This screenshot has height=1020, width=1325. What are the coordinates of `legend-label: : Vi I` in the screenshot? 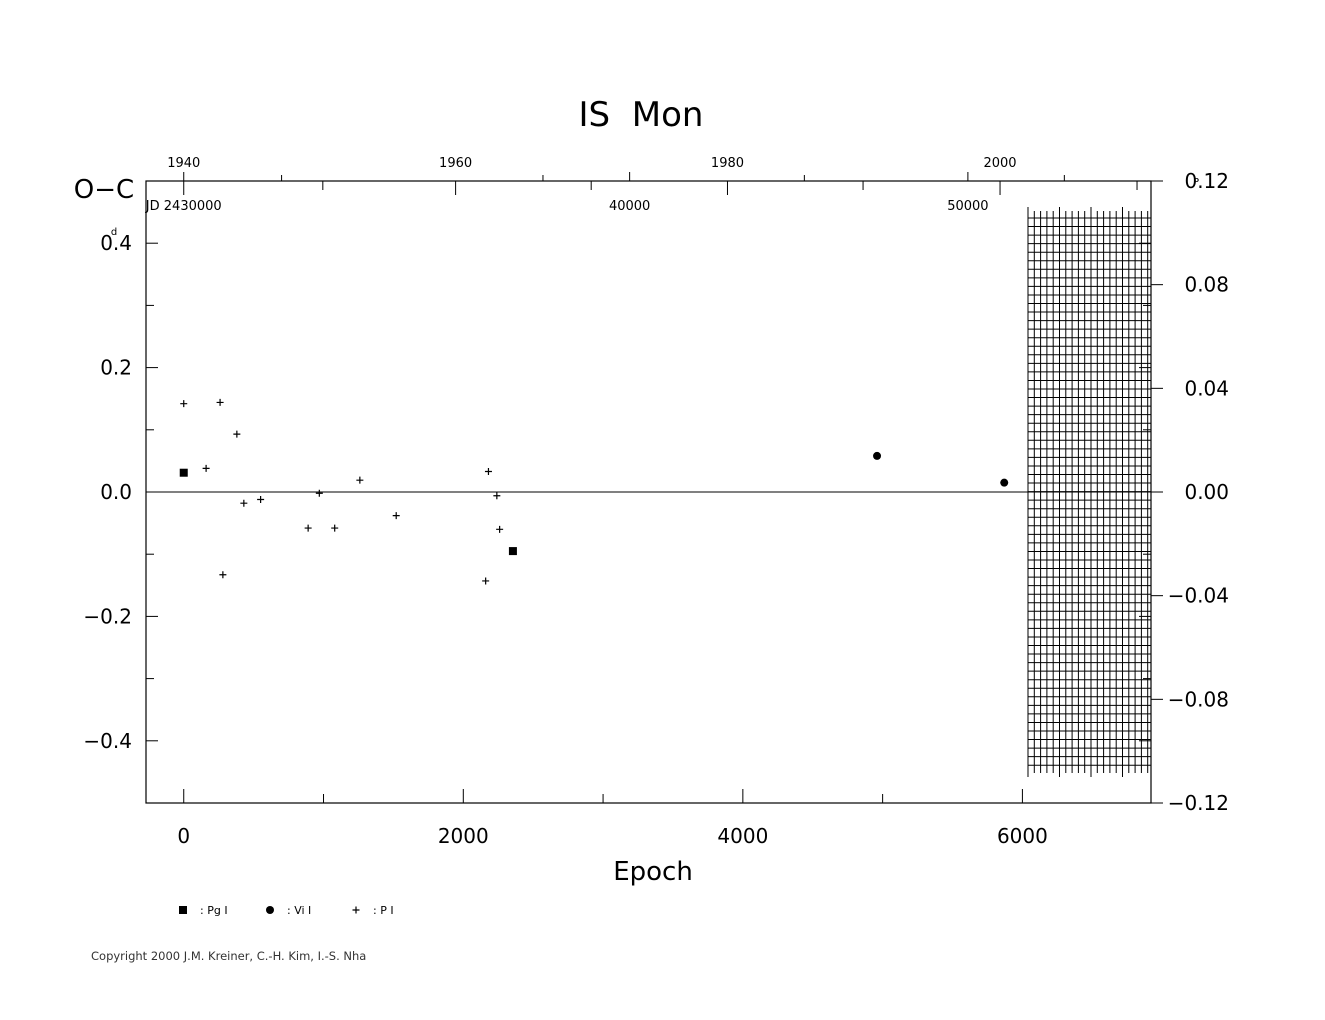 It's located at (299, 910).